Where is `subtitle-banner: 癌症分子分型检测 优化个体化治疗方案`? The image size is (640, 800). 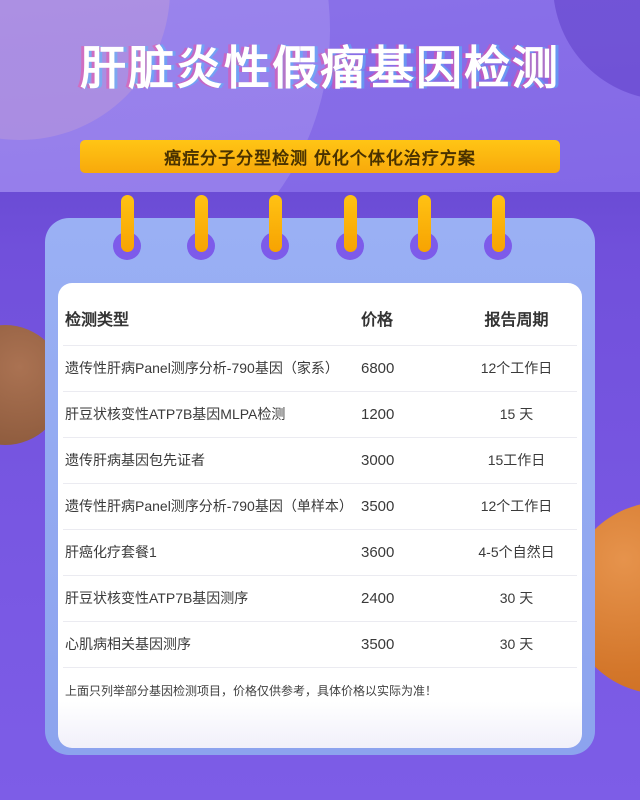 subtitle-banner: 癌症分子分型检测 优化个体化治疗方案 is located at coordinates (320, 156).